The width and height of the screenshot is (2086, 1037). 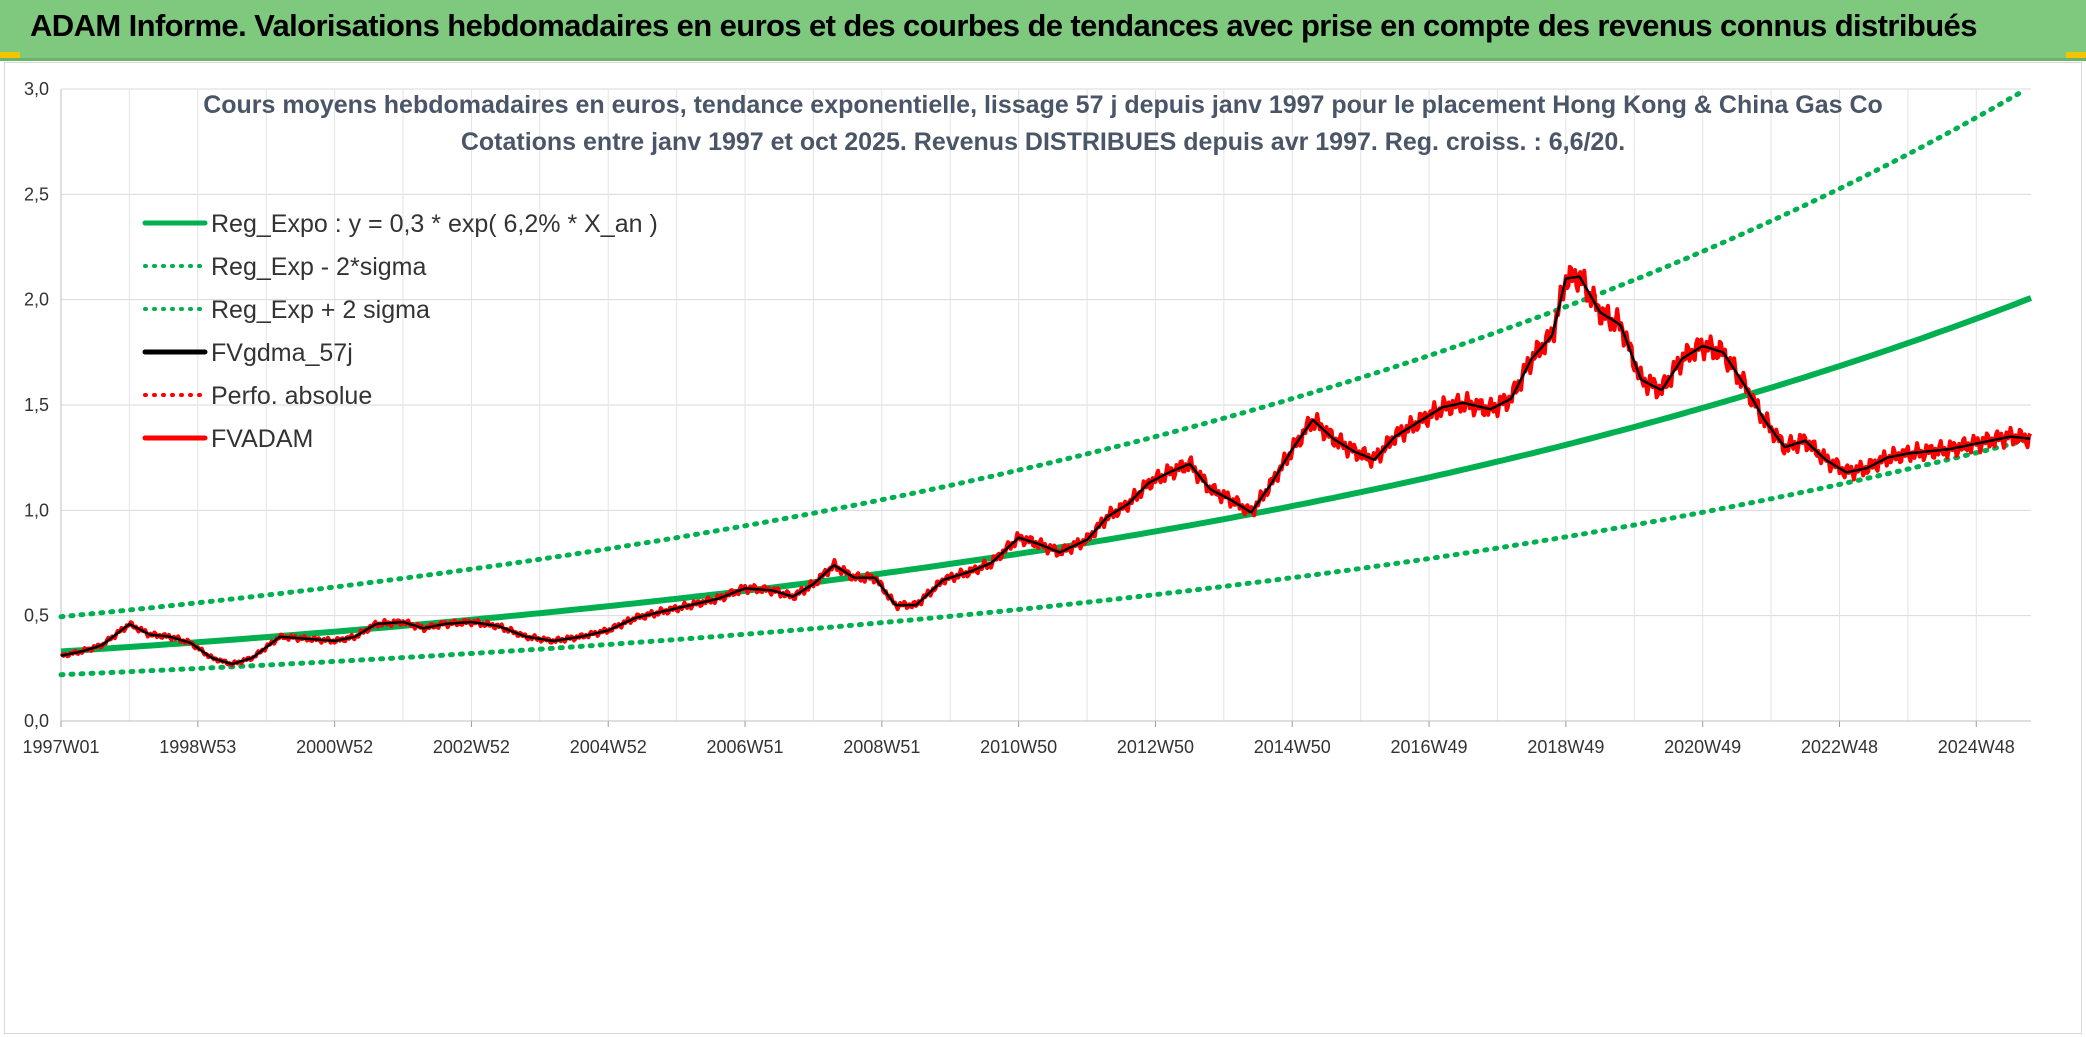 What do you see at coordinates (1976, 747) in the screenshot?
I see `x-tick-label: 2024W48` at bounding box center [1976, 747].